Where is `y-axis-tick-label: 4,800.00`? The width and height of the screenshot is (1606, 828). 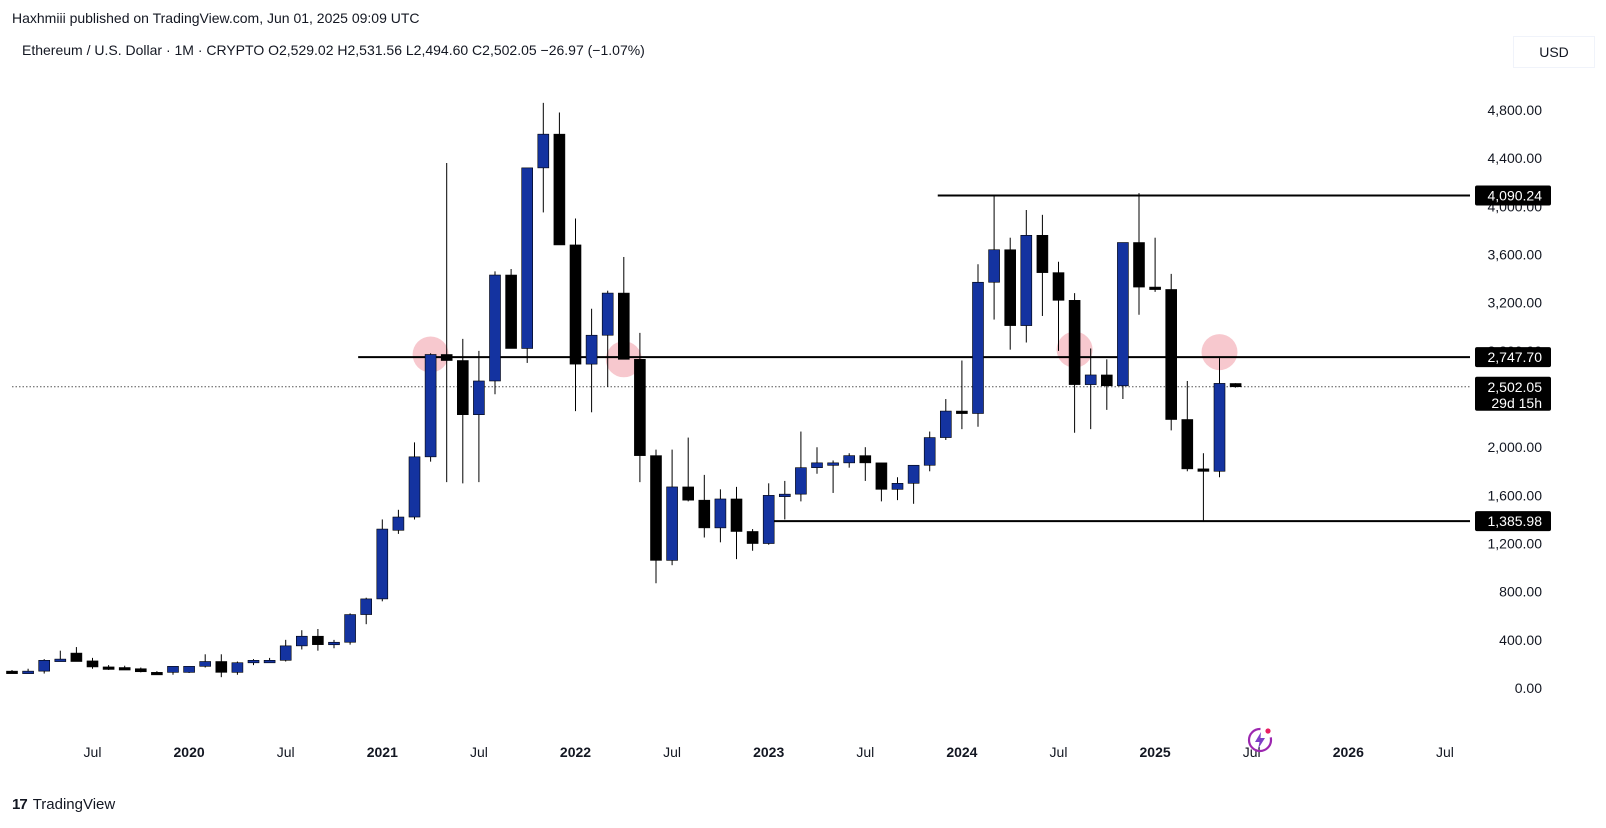
y-axis-tick-label: 4,800.00 is located at coordinates (1515, 110).